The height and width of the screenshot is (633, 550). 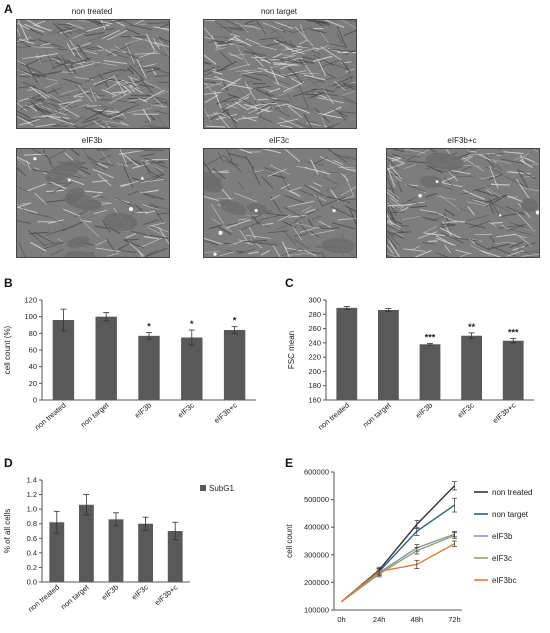 I want to click on y-tick-label: 260, so click(x=314, y=328).